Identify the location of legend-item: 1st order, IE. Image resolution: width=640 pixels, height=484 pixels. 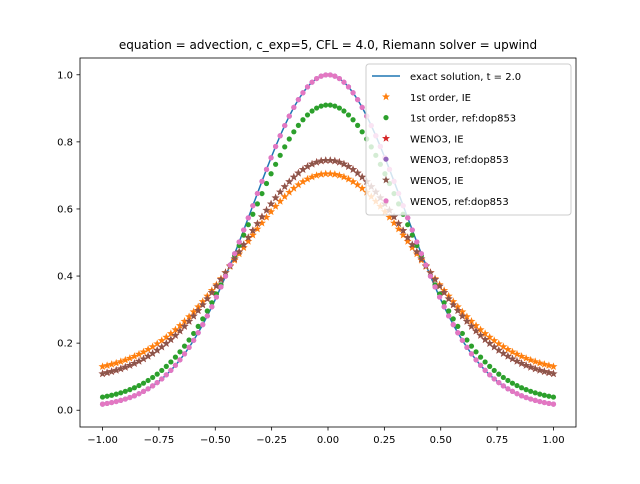
(426, 98).